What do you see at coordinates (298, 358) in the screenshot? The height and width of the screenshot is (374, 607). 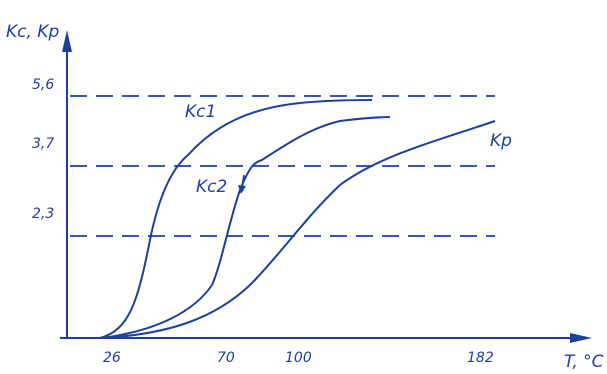 I see `x-tick-label: 100` at bounding box center [298, 358].